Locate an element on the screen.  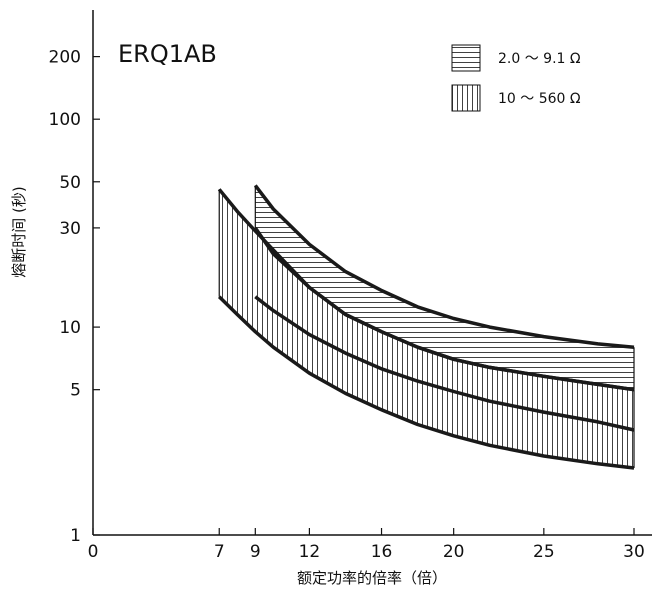
y-axis-title: 熔断时间 (秒) is located at coordinates (19, 231).